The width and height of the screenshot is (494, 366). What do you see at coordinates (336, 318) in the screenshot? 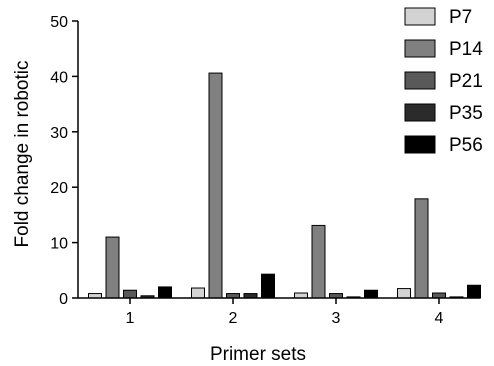
I see `x-tick-label: 3` at bounding box center [336, 318].